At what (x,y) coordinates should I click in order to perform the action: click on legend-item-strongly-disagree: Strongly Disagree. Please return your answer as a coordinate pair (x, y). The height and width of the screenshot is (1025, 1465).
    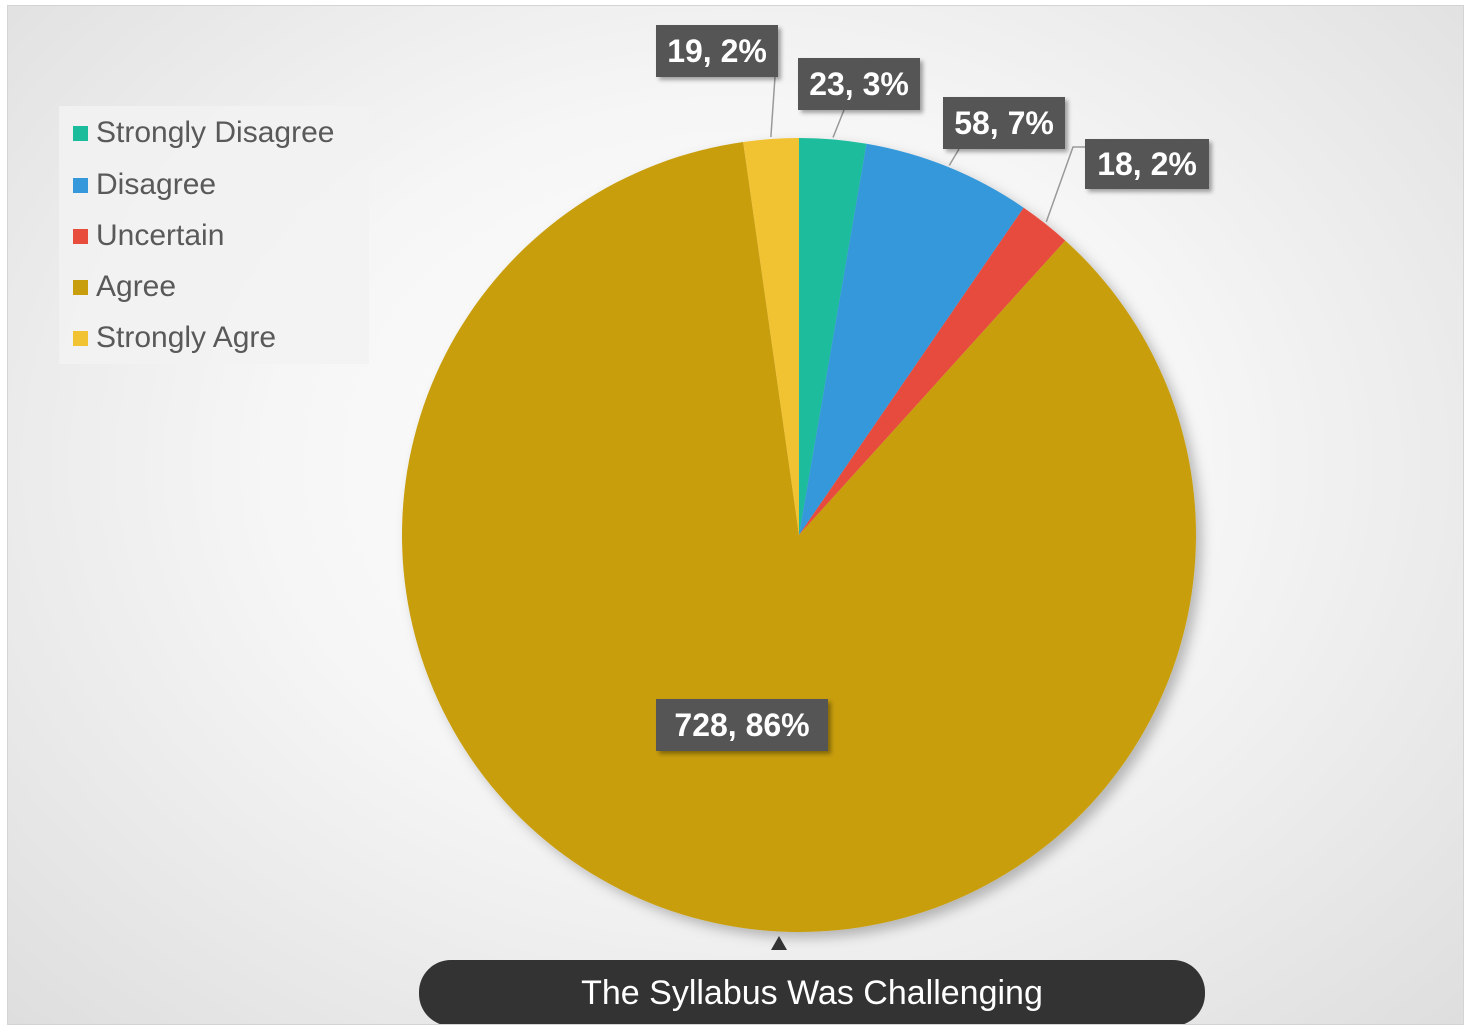
    Looking at the image, I should click on (204, 132).